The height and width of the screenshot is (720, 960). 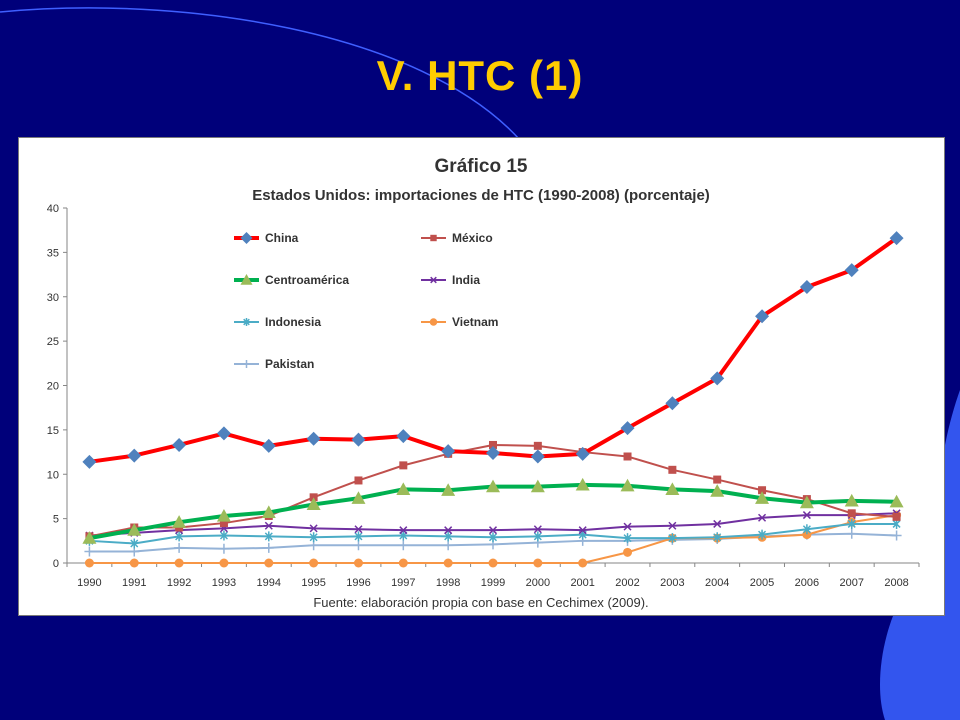 What do you see at coordinates (291, 280) in the screenshot?
I see `legend-item: Centroamérica` at bounding box center [291, 280].